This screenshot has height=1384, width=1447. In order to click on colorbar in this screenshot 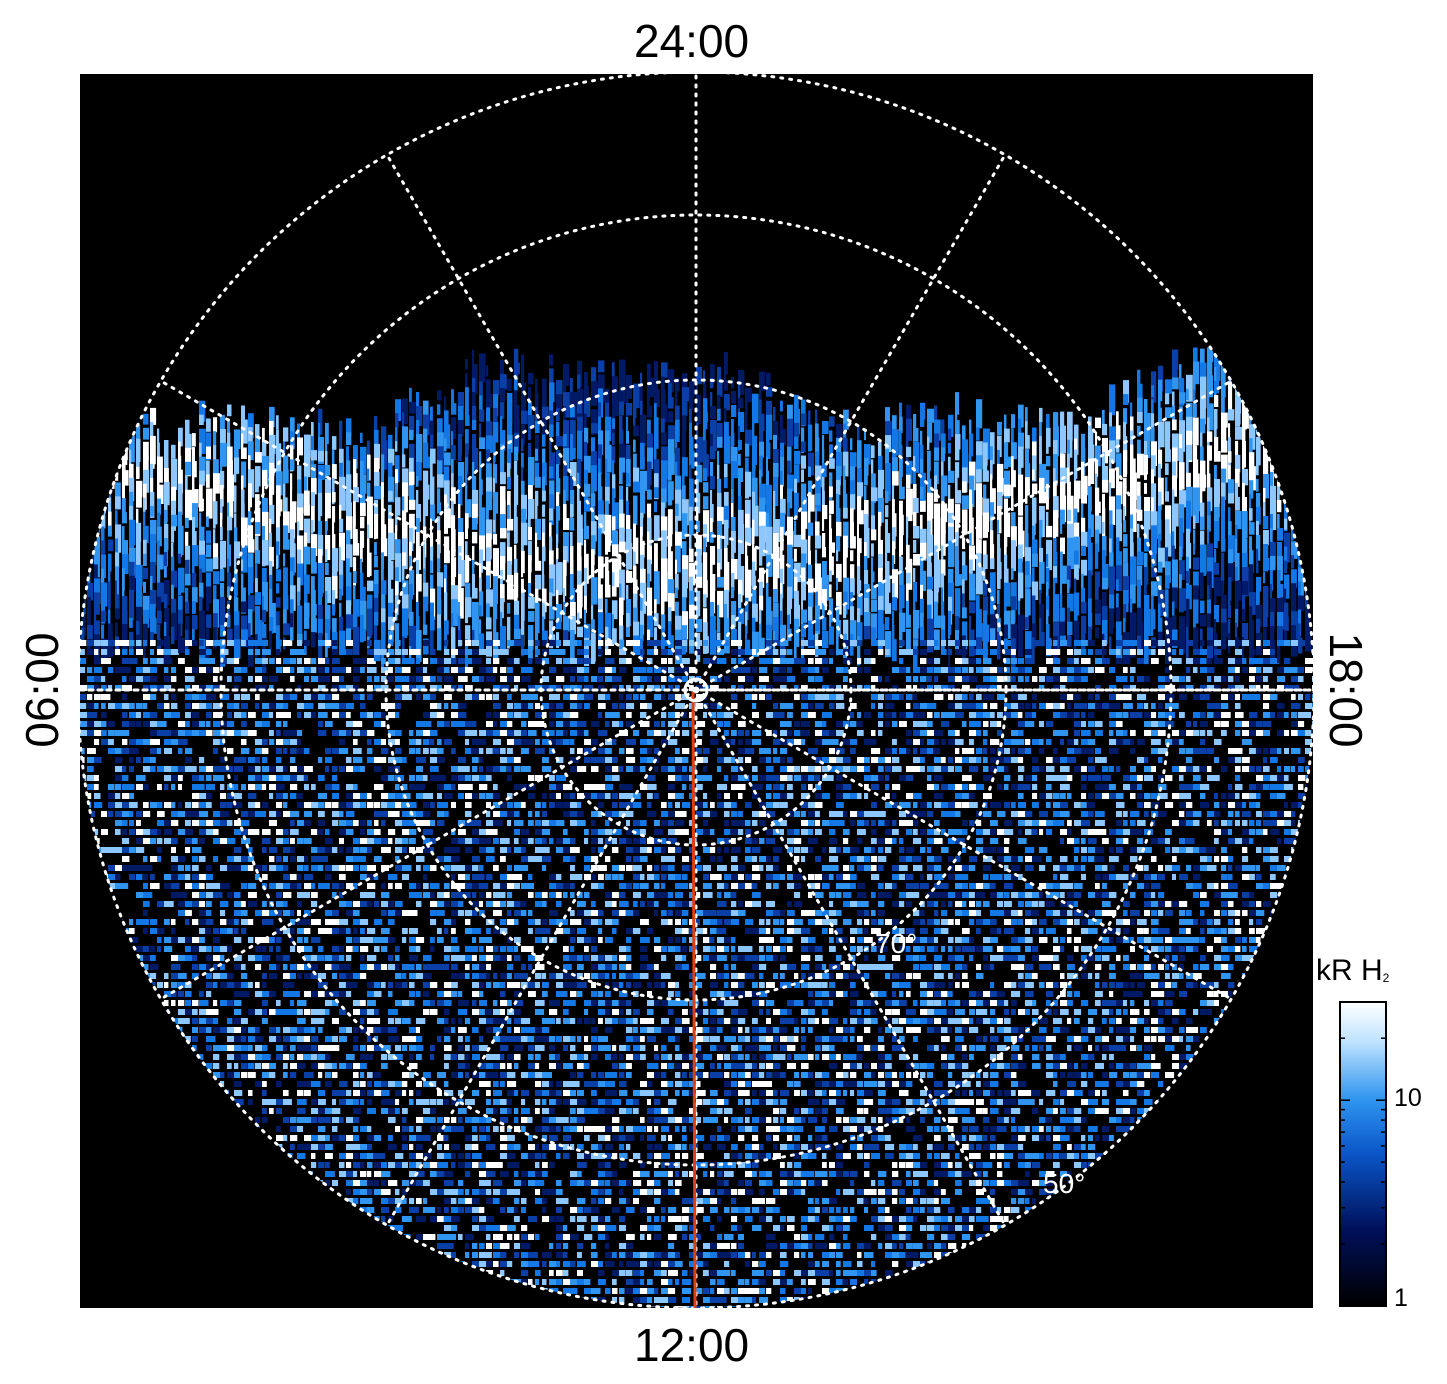, I will do `click(1363, 1154)`.